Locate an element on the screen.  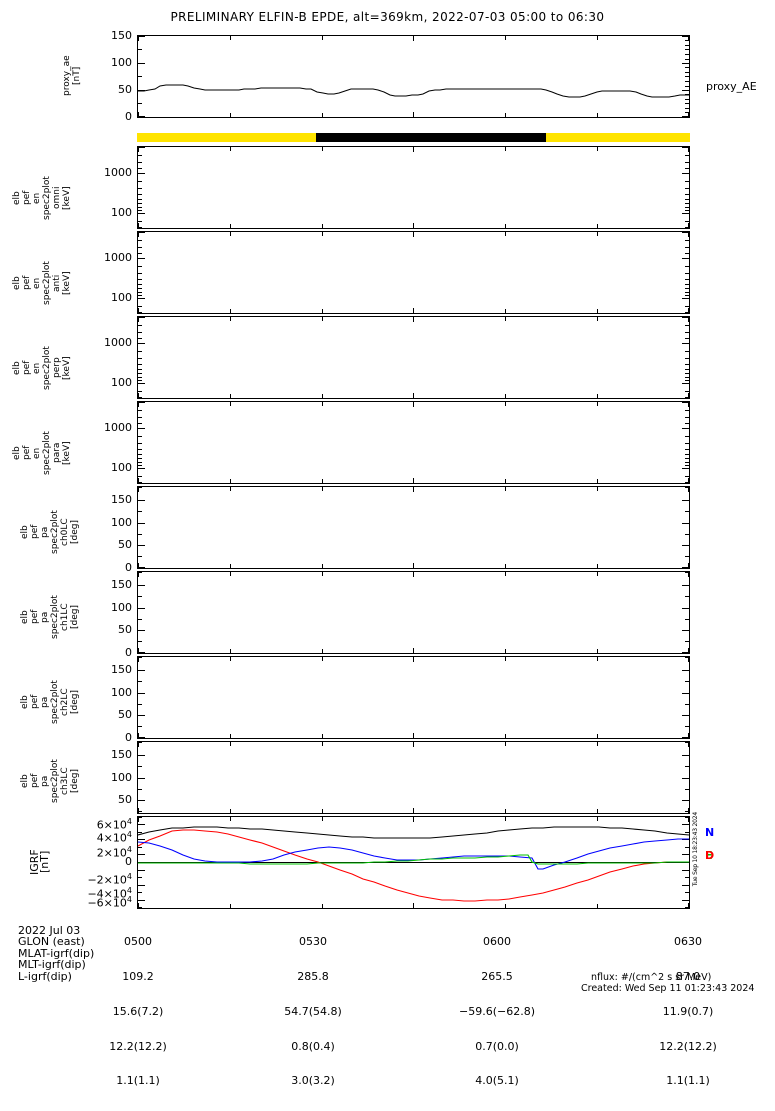
pa-ch3lc-ytick-50: 50 is located at coordinates (125, 799).